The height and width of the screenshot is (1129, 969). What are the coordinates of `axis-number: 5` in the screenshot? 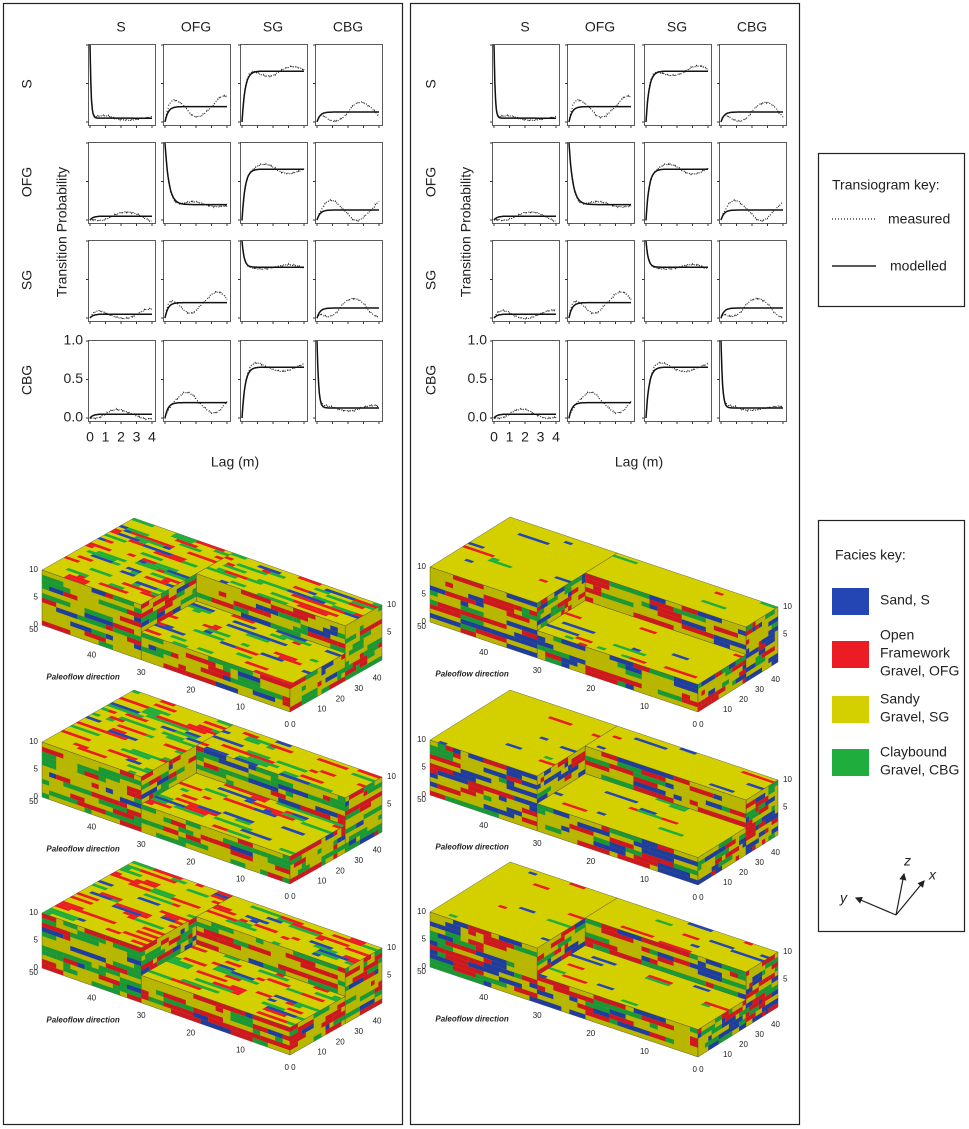 It's located at (36, 597).